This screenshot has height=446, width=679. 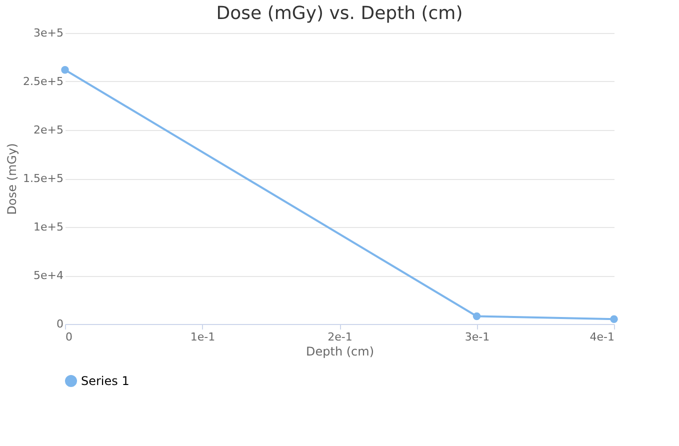 I want to click on x-tick-label: 2e-1, so click(x=340, y=337).